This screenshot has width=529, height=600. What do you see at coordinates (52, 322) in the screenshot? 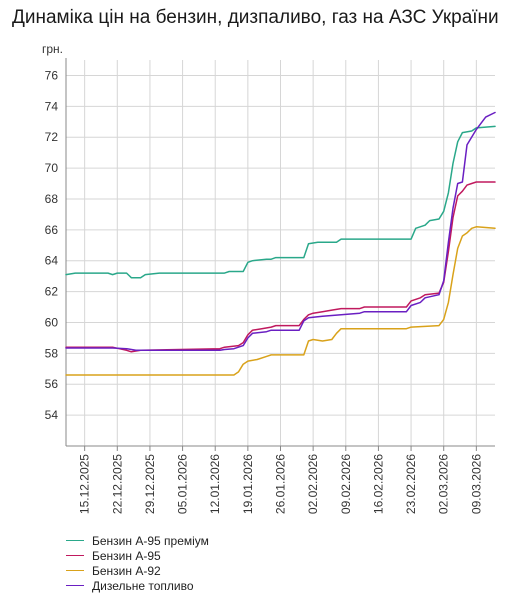
I see `y-tick-label: 60` at bounding box center [52, 322].